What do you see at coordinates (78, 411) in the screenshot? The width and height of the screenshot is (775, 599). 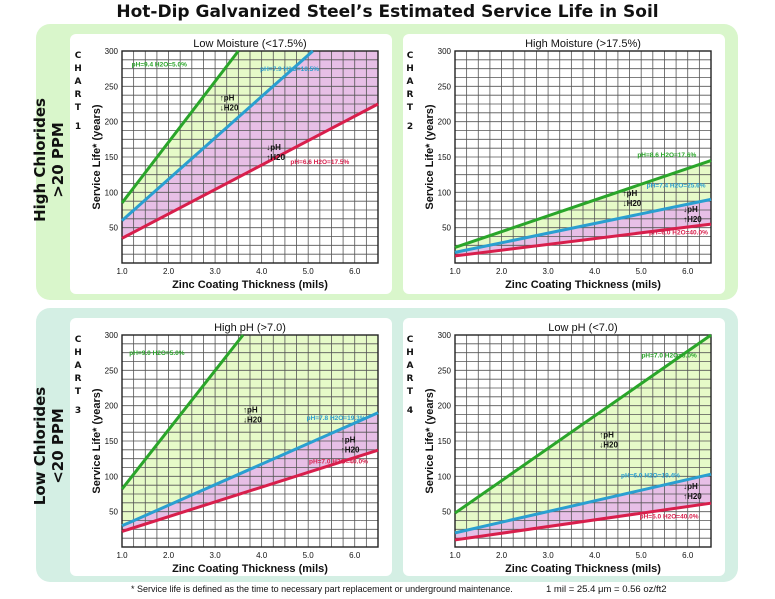 I see `chart-tag-number: 3` at bounding box center [78, 411].